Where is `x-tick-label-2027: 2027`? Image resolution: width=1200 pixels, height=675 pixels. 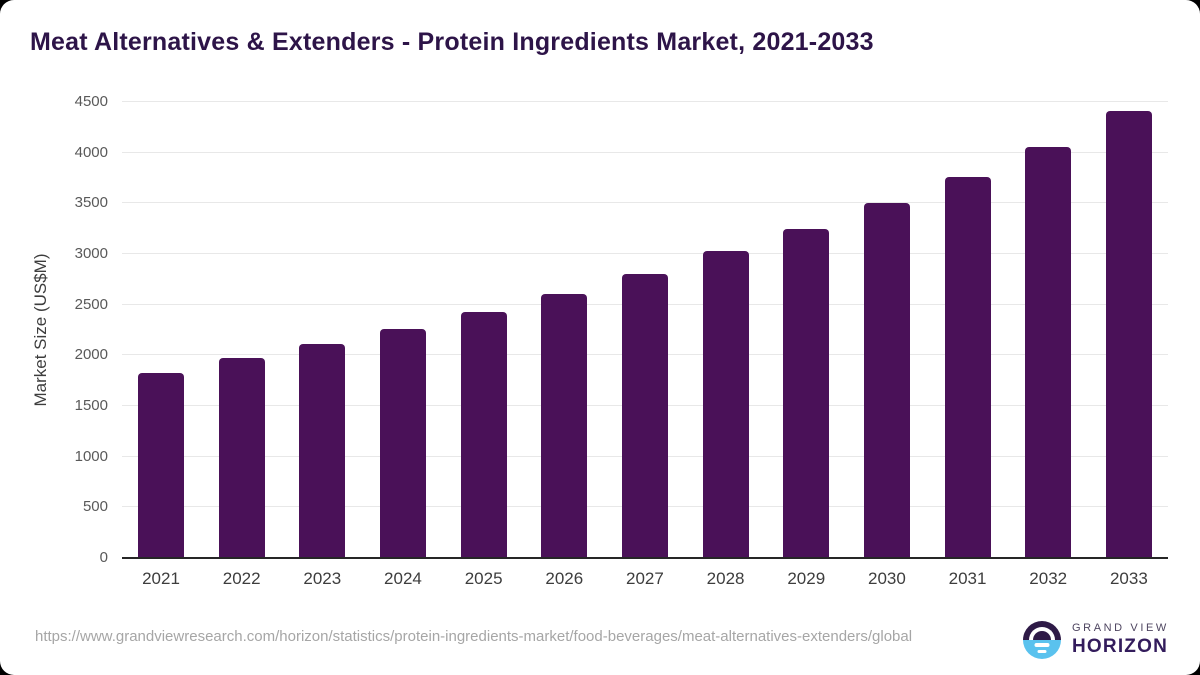 x-tick-label-2027: 2027 is located at coordinates (645, 578).